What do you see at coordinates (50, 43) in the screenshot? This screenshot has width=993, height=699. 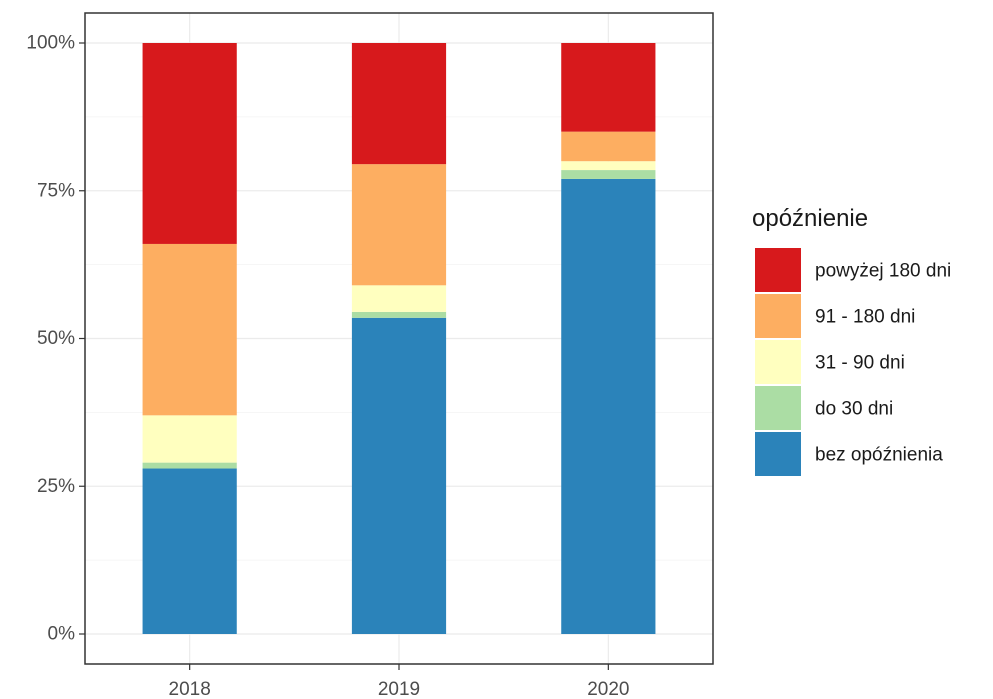 I see `y-tick-label: 100%` at bounding box center [50, 43].